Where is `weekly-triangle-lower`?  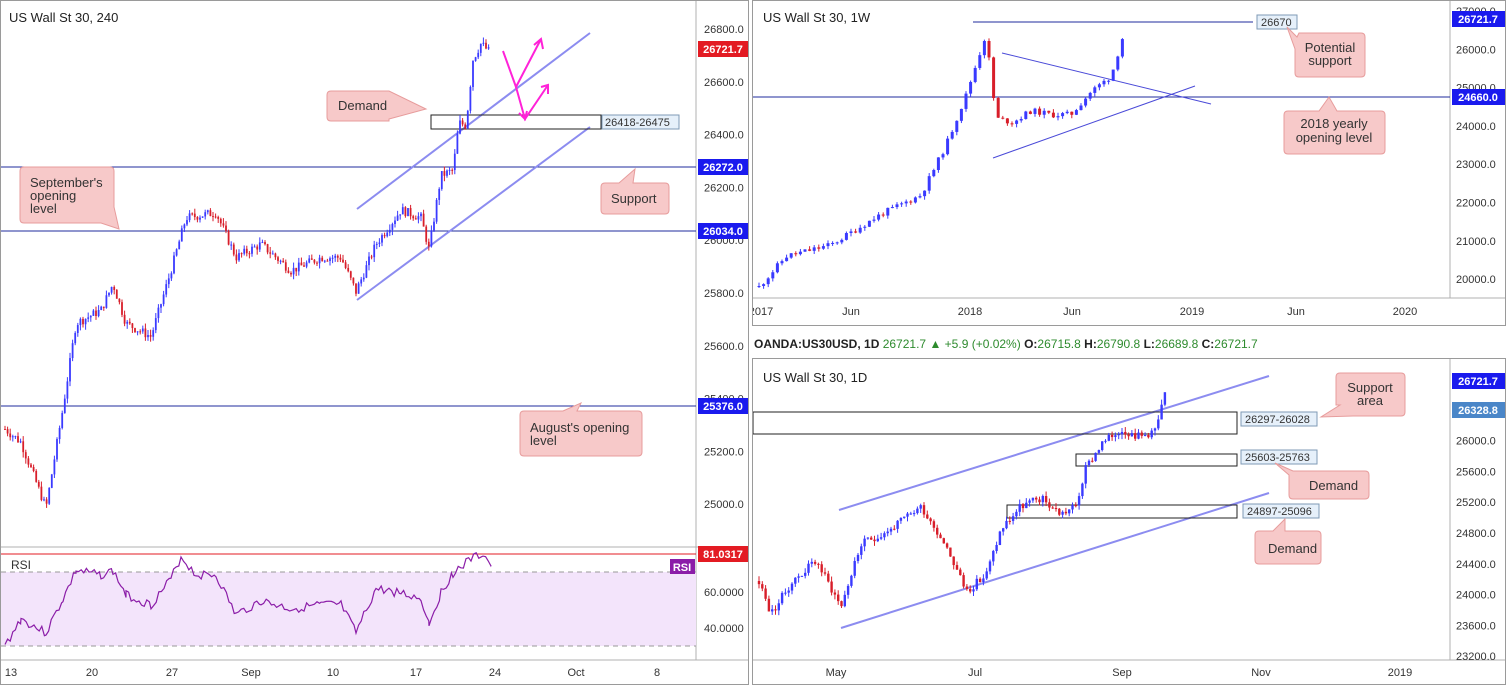 weekly-triangle-lower is located at coordinates (1094, 122).